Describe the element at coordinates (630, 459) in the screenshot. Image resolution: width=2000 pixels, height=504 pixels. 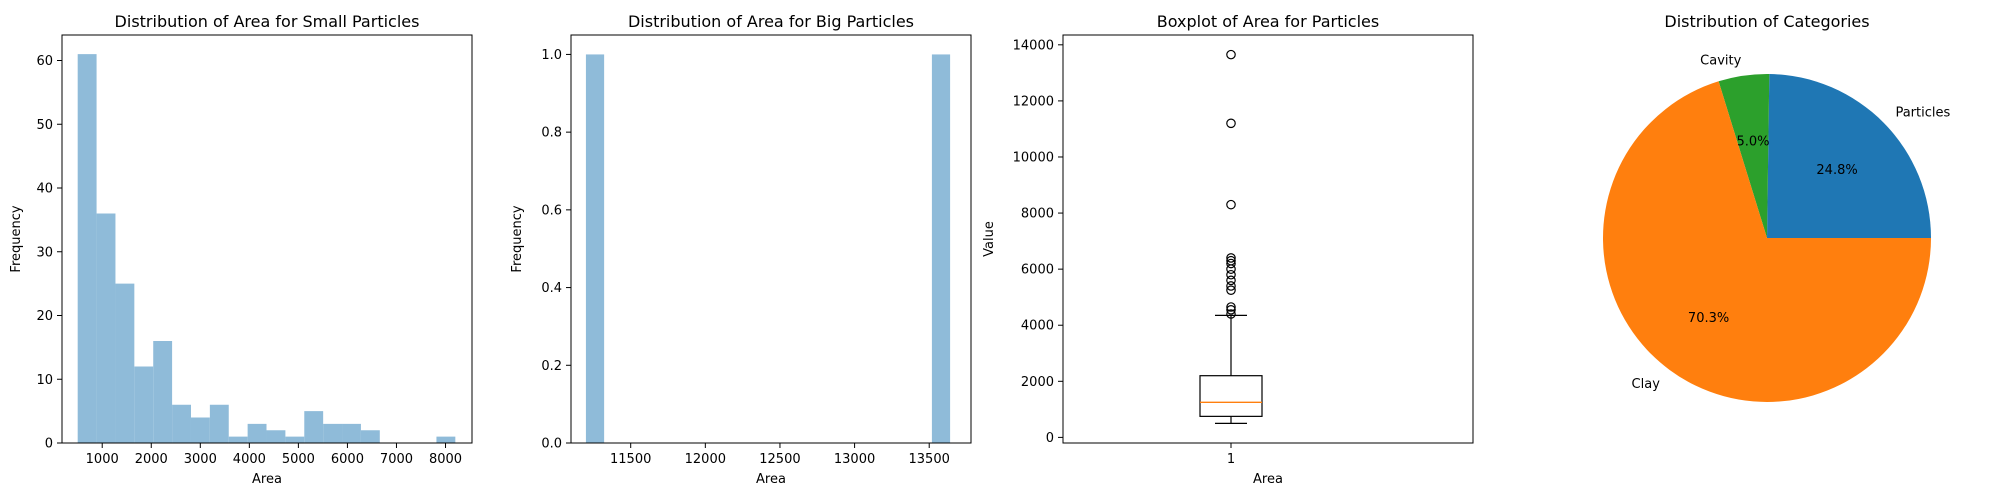
I see `x-tick-label: 11500` at that location.